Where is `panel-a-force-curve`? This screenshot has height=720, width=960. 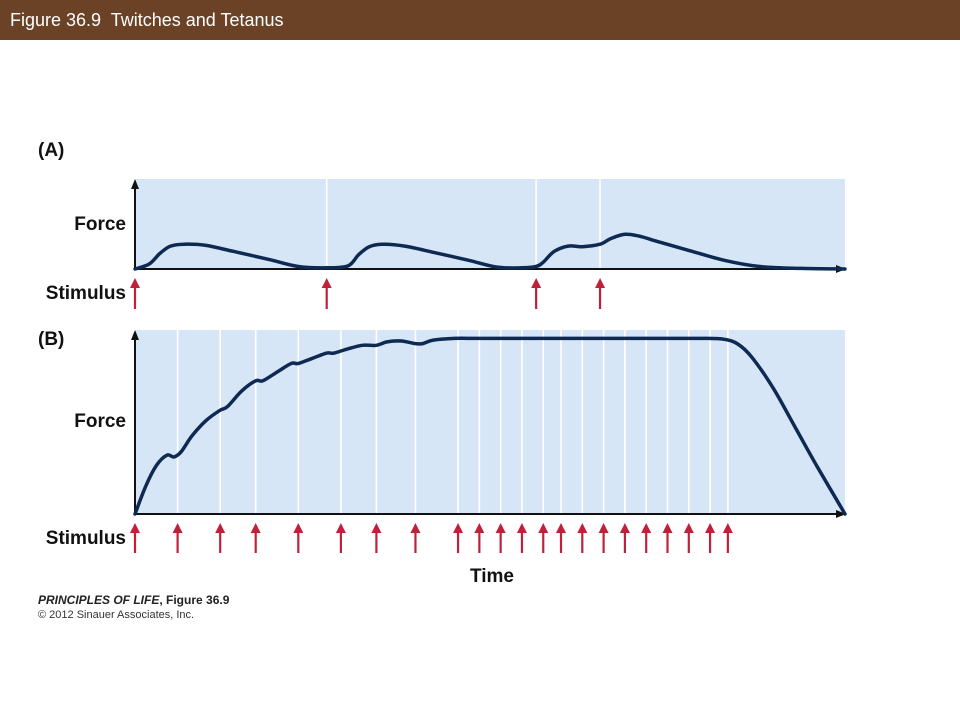 panel-a-force-curve is located at coordinates (490, 251).